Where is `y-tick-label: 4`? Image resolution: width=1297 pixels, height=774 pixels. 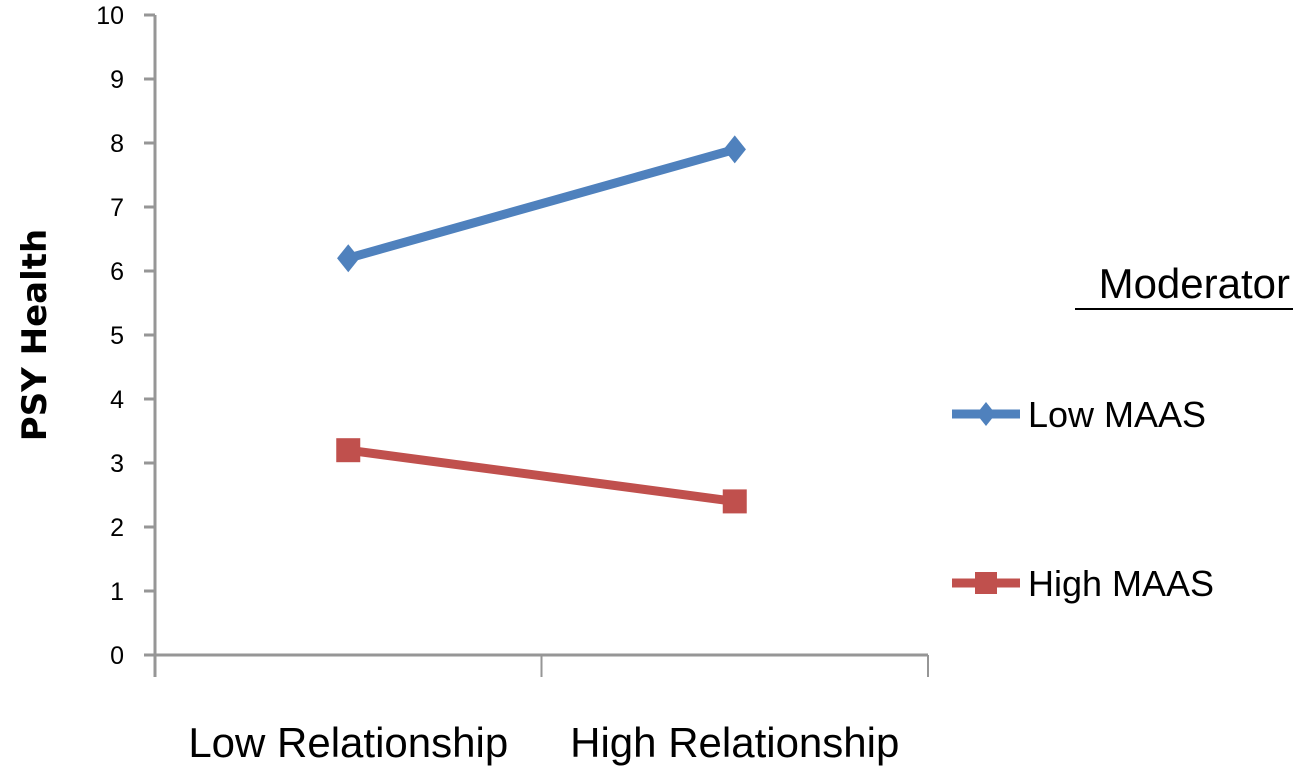 y-tick-label: 4 is located at coordinates (117, 400).